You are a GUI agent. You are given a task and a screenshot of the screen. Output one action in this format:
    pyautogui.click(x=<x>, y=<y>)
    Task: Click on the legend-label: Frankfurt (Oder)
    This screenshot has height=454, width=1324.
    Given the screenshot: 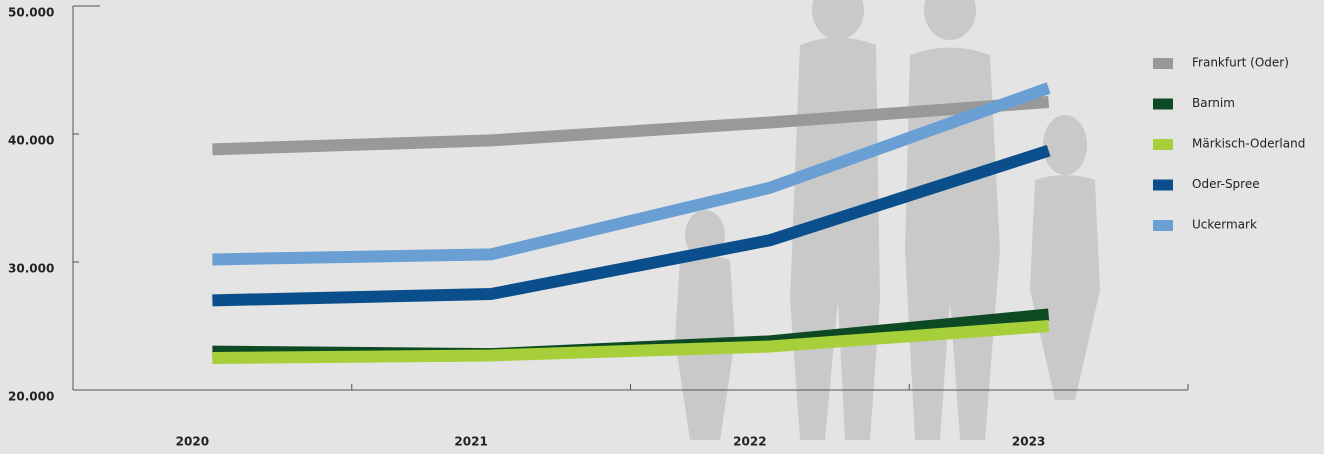 What is the action you would take?
    pyautogui.click(x=1240, y=63)
    